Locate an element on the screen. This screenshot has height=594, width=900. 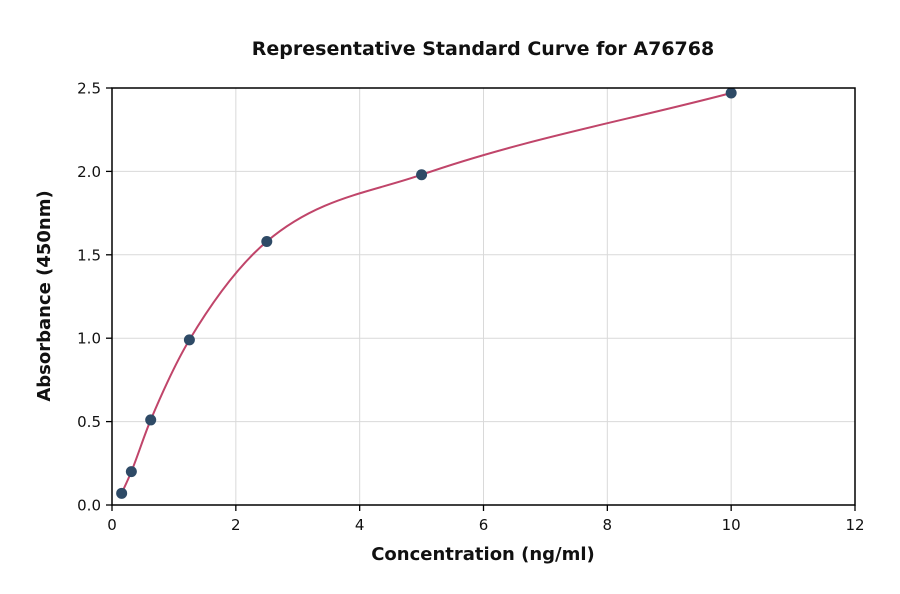
x-axis-label: Concentration (ng/ml) is located at coordinates (483, 554).